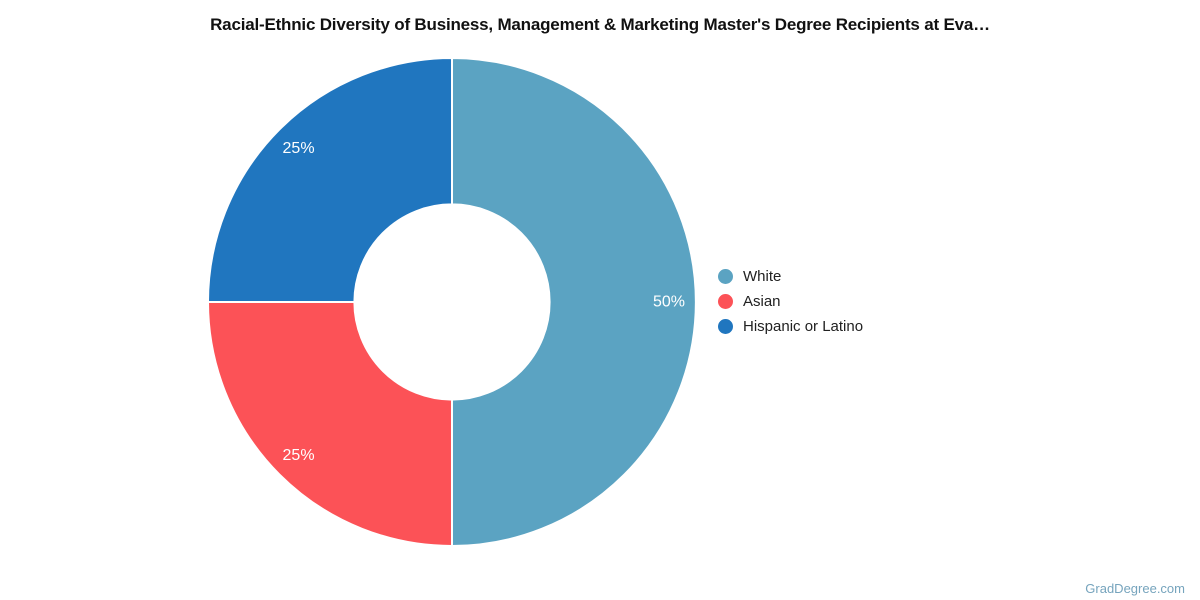 The height and width of the screenshot is (600, 1200). I want to click on legend-marker-hispanic-or-latino-icon, so click(725, 326).